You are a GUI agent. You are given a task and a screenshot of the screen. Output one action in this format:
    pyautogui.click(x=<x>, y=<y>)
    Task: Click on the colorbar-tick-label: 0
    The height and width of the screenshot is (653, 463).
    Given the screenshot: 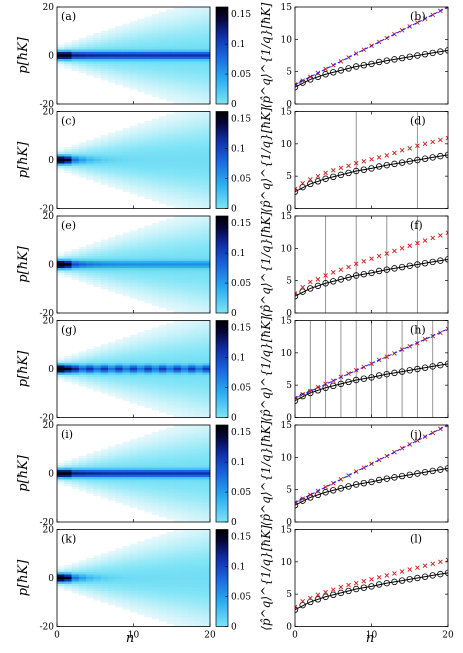 What is the action you would take?
    pyautogui.click(x=234, y=314)
    